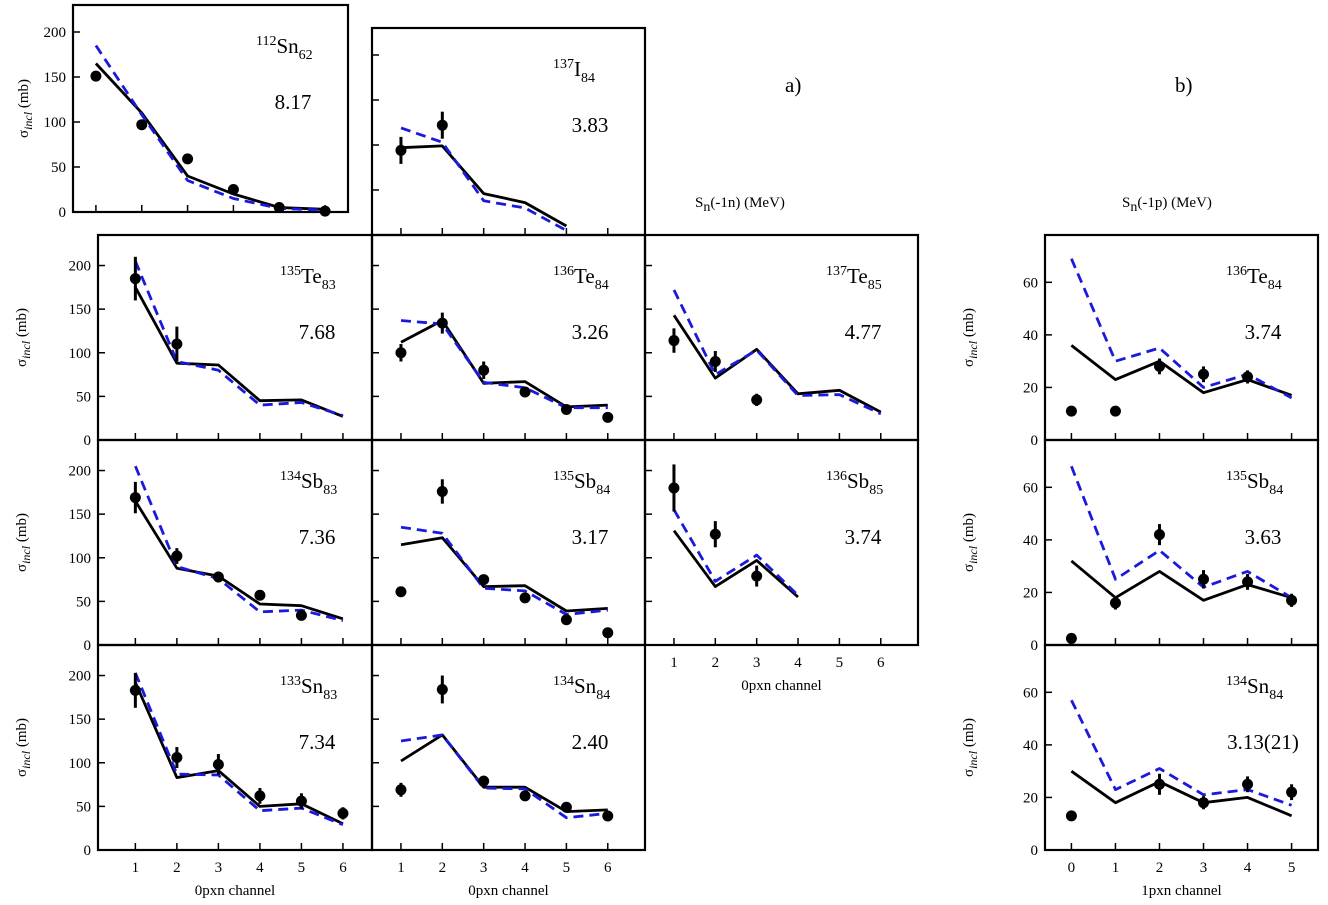  I want to click on nucleus-label: 135Te83, so click(308, 278).